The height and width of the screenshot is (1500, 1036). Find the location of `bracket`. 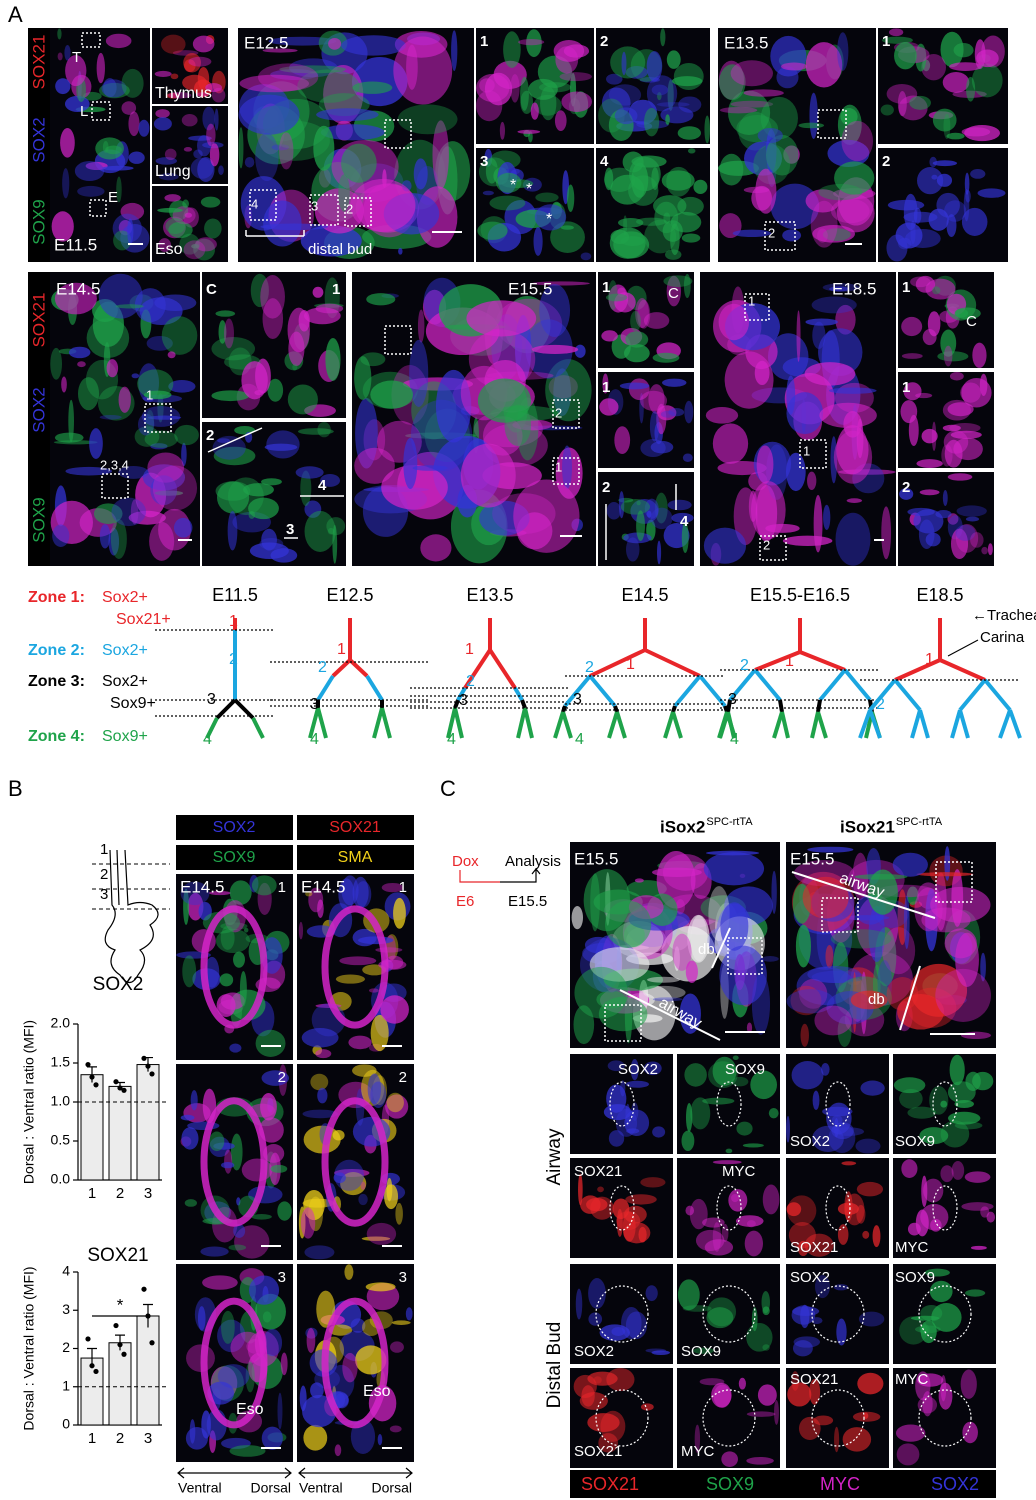

bracket is located at coordinates (235, 440).